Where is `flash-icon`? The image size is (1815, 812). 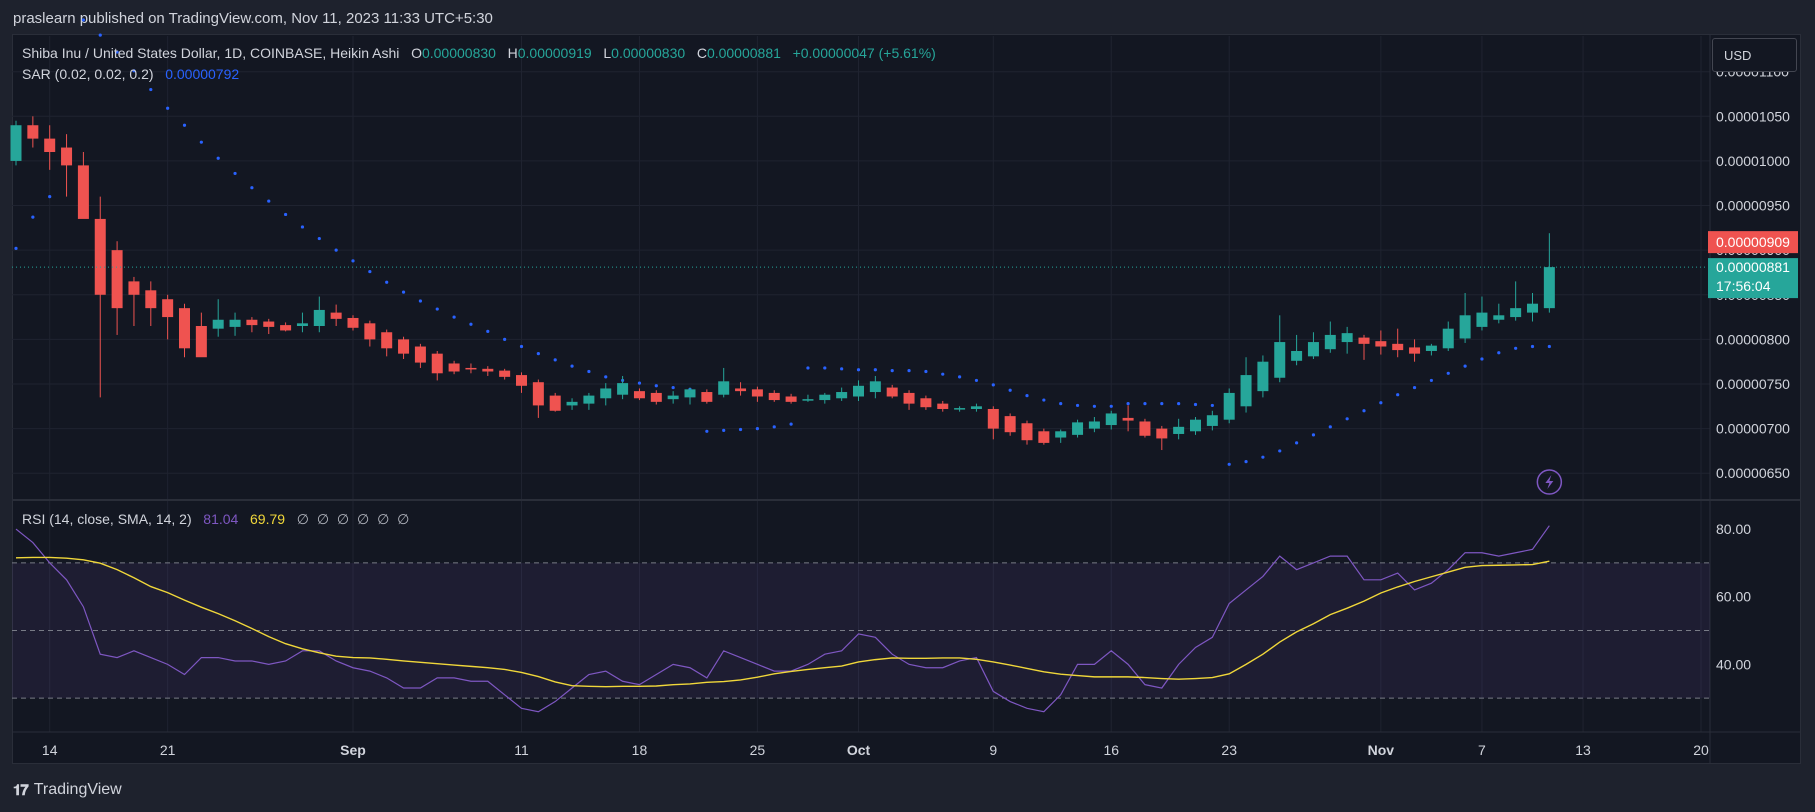 flash-icon is located at coordinates (1549, 482).